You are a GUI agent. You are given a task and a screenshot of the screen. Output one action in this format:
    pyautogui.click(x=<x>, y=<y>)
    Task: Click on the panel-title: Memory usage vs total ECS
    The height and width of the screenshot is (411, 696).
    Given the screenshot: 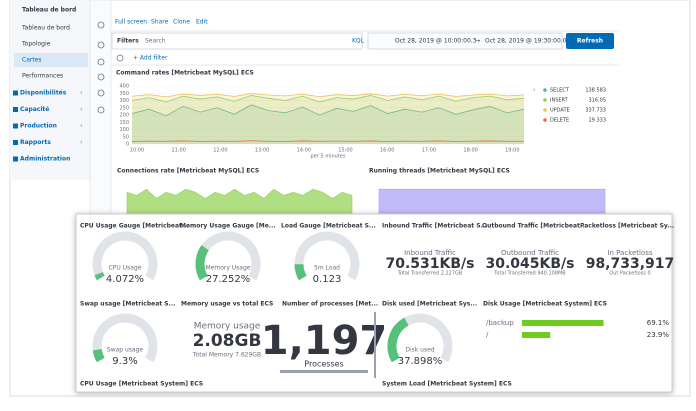 What is the action you would take?
    pyautogui.click(x=227, y=304)
    